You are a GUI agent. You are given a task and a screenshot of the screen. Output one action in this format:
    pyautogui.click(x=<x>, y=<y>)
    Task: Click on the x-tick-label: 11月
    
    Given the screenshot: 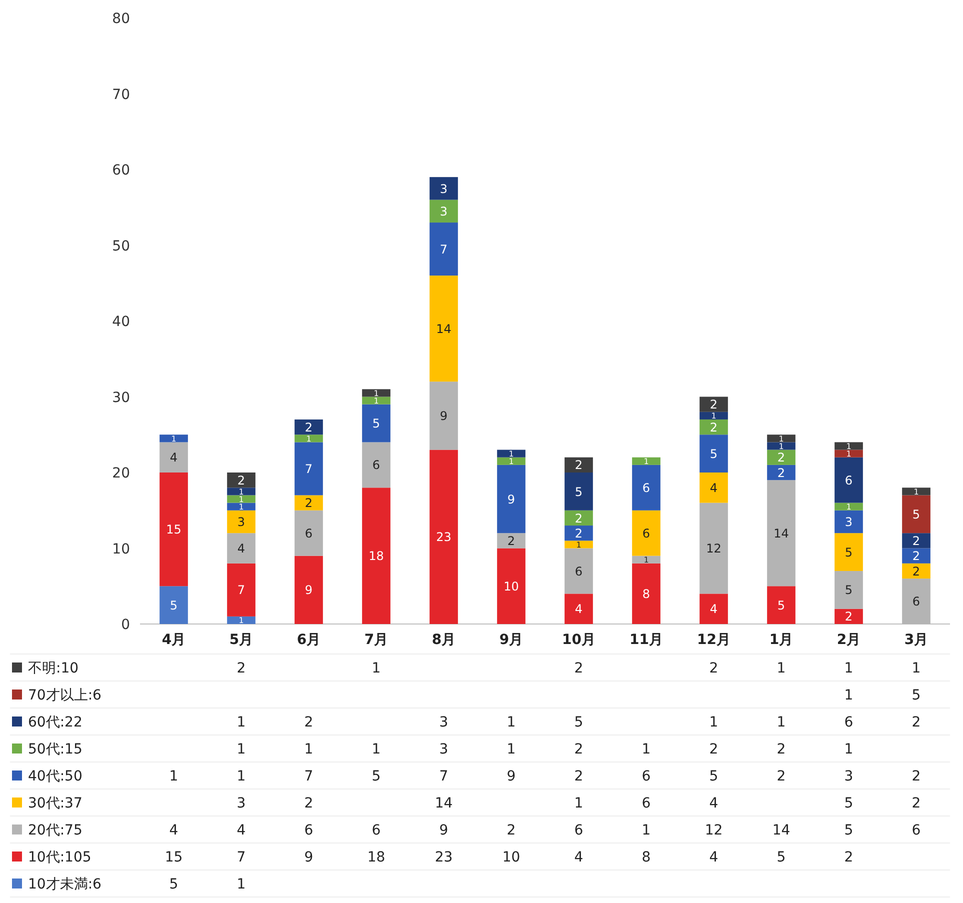 What is the action you would take?
    pyautogui.click(x=646, y=640)
    